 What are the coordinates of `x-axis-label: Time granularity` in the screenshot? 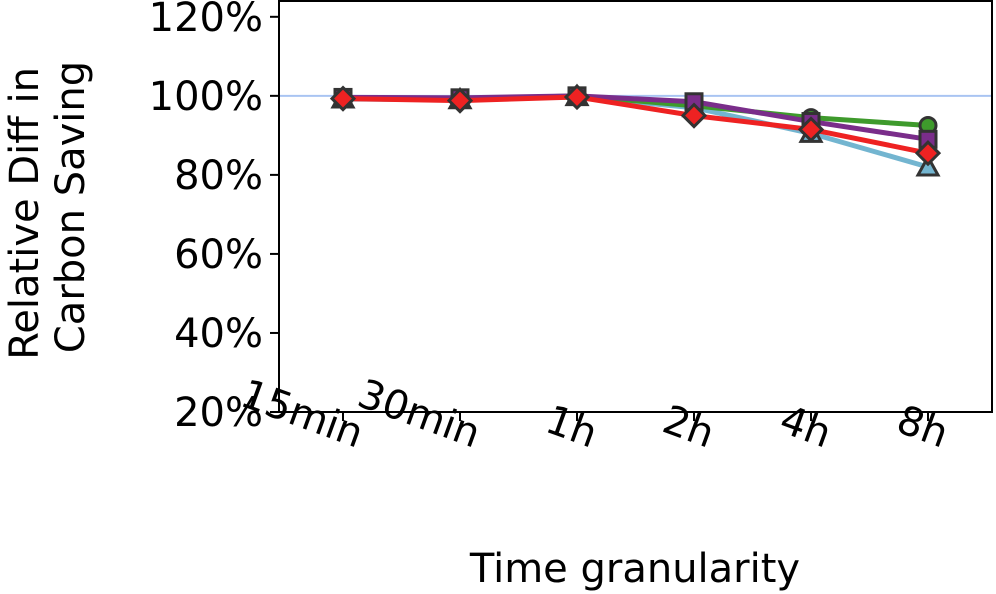 It's located at (634, 569).